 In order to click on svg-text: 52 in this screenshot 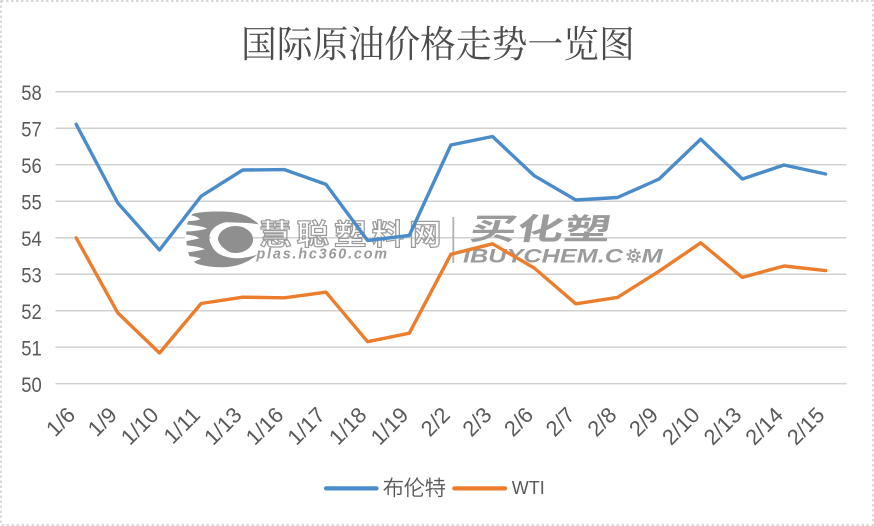, I will do `click(31, 312)`.